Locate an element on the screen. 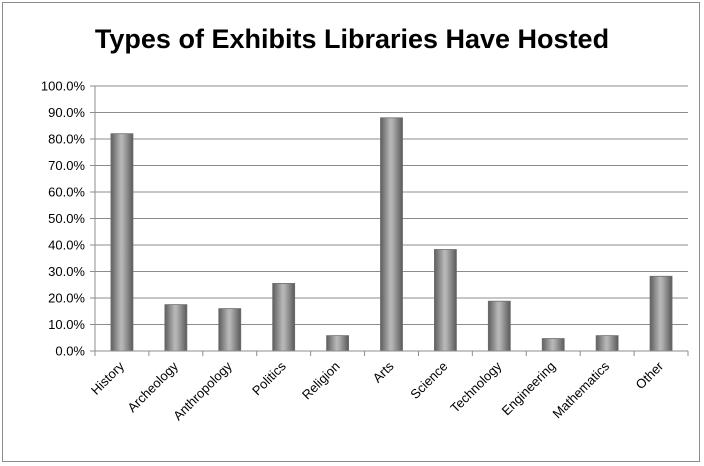  y-tick-label: 10.0% is located at coordinates (66, 324).